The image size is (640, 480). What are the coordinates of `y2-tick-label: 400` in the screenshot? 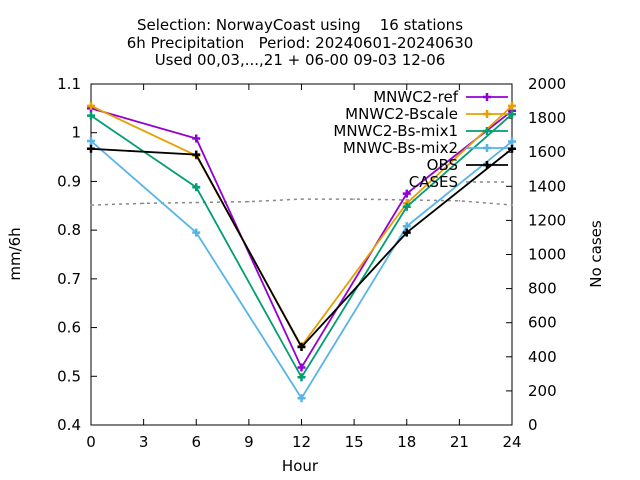 It's located at (542, 357).